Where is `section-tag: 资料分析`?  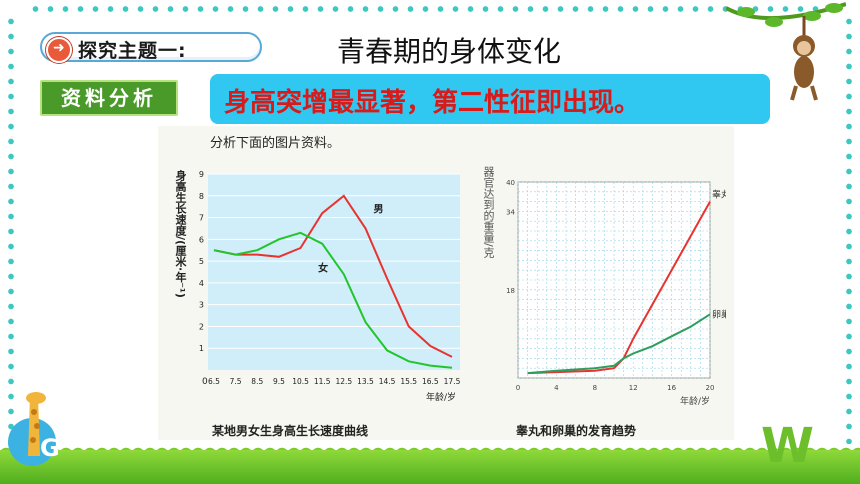 section-tag: 资料分析 is located at coordinates (109, 98).